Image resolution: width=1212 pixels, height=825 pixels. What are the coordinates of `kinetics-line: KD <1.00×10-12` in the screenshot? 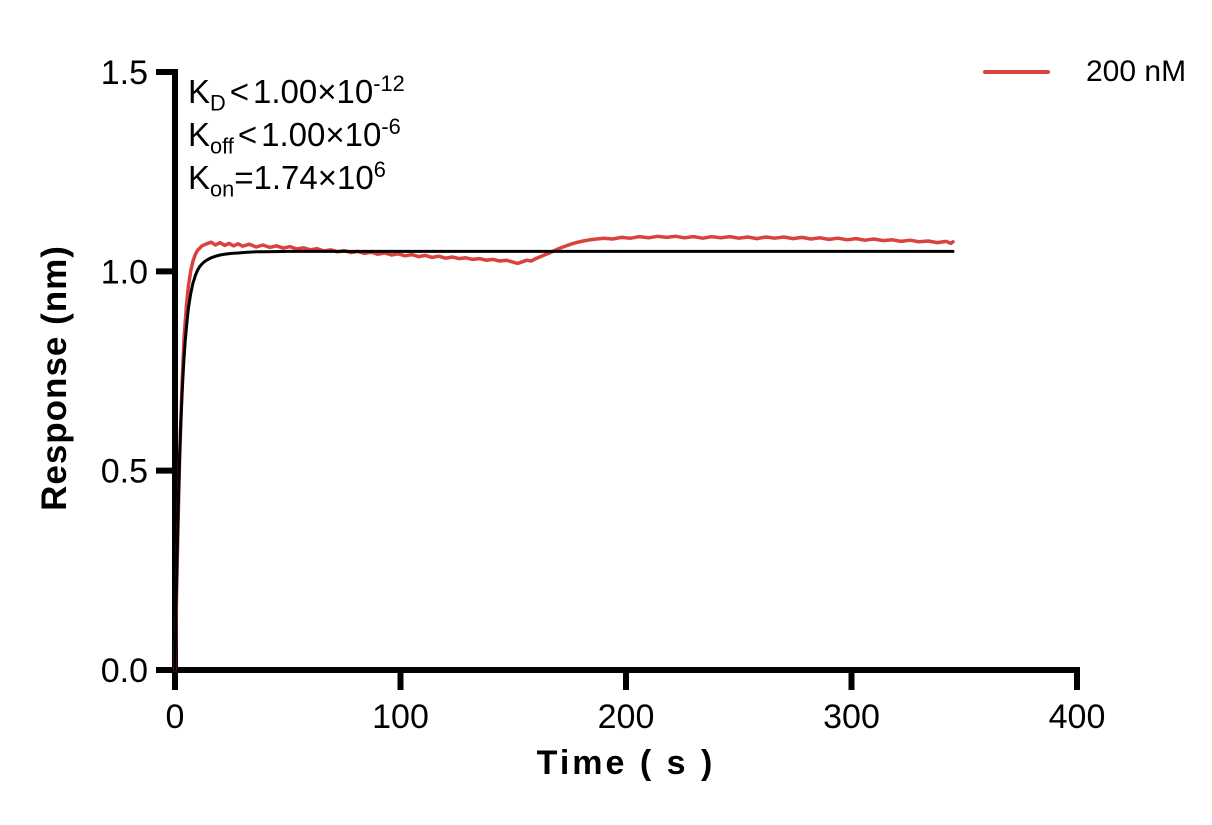 It's located at (296, 93).